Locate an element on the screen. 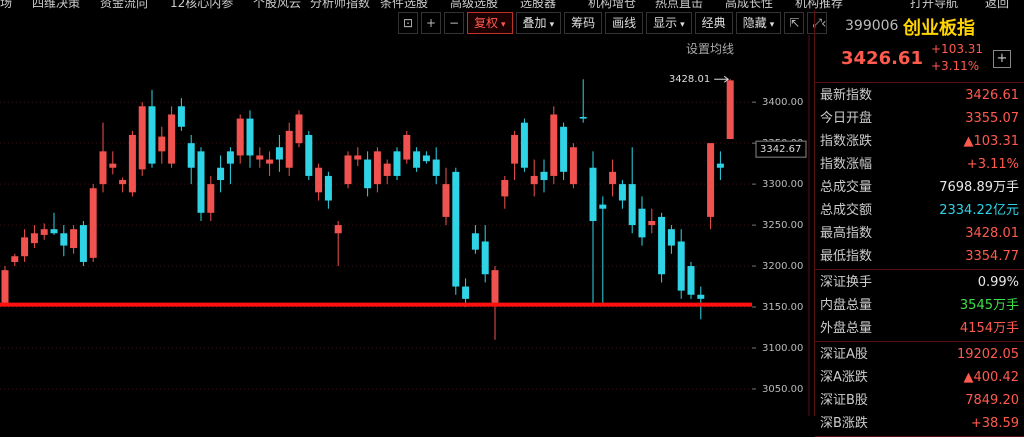 The image size is (1024, 437). stat-row: 外盘总量 4154万手 is located at coordinates (919, 328).